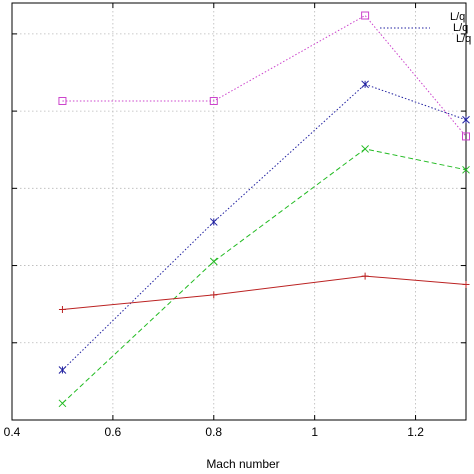  I want to click on series-line, so click(264, 292).